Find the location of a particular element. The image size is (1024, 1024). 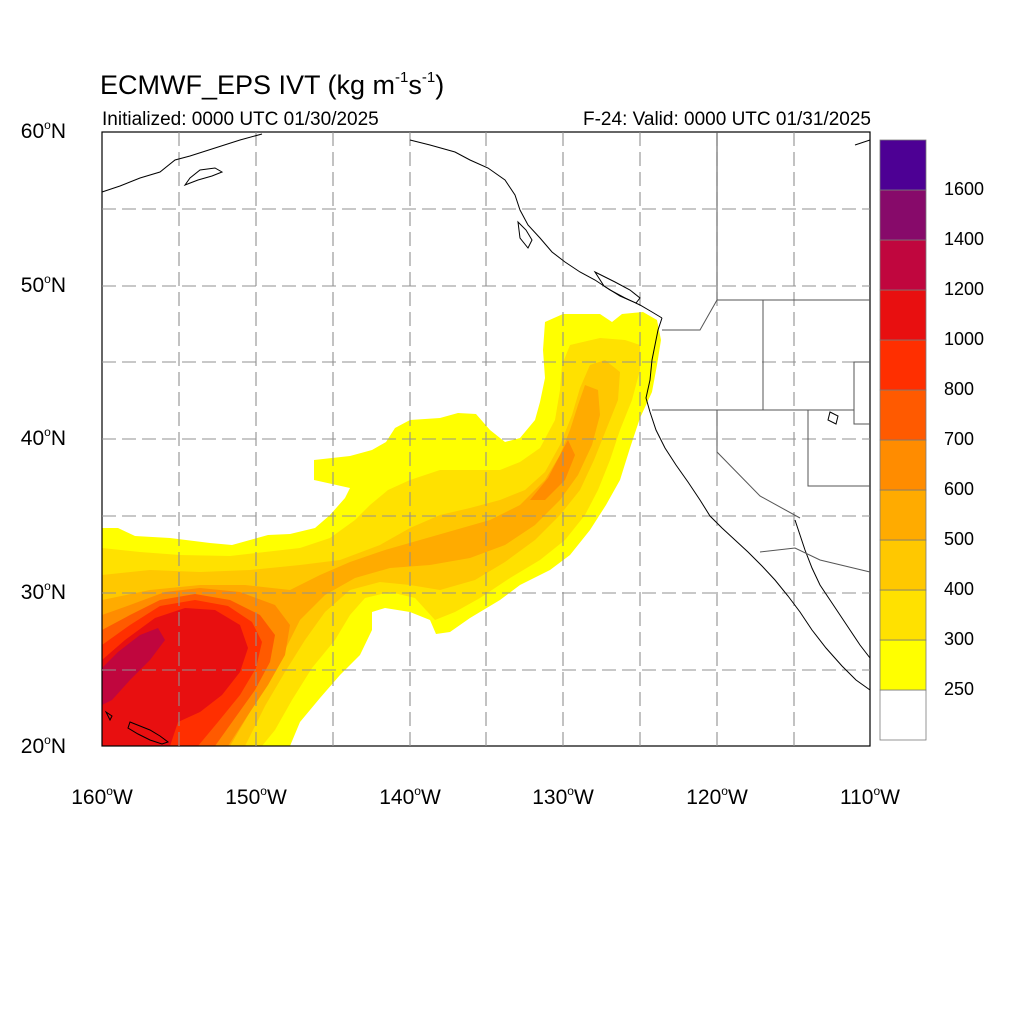

ivt-1200-region is located at coordinates (133, 666).